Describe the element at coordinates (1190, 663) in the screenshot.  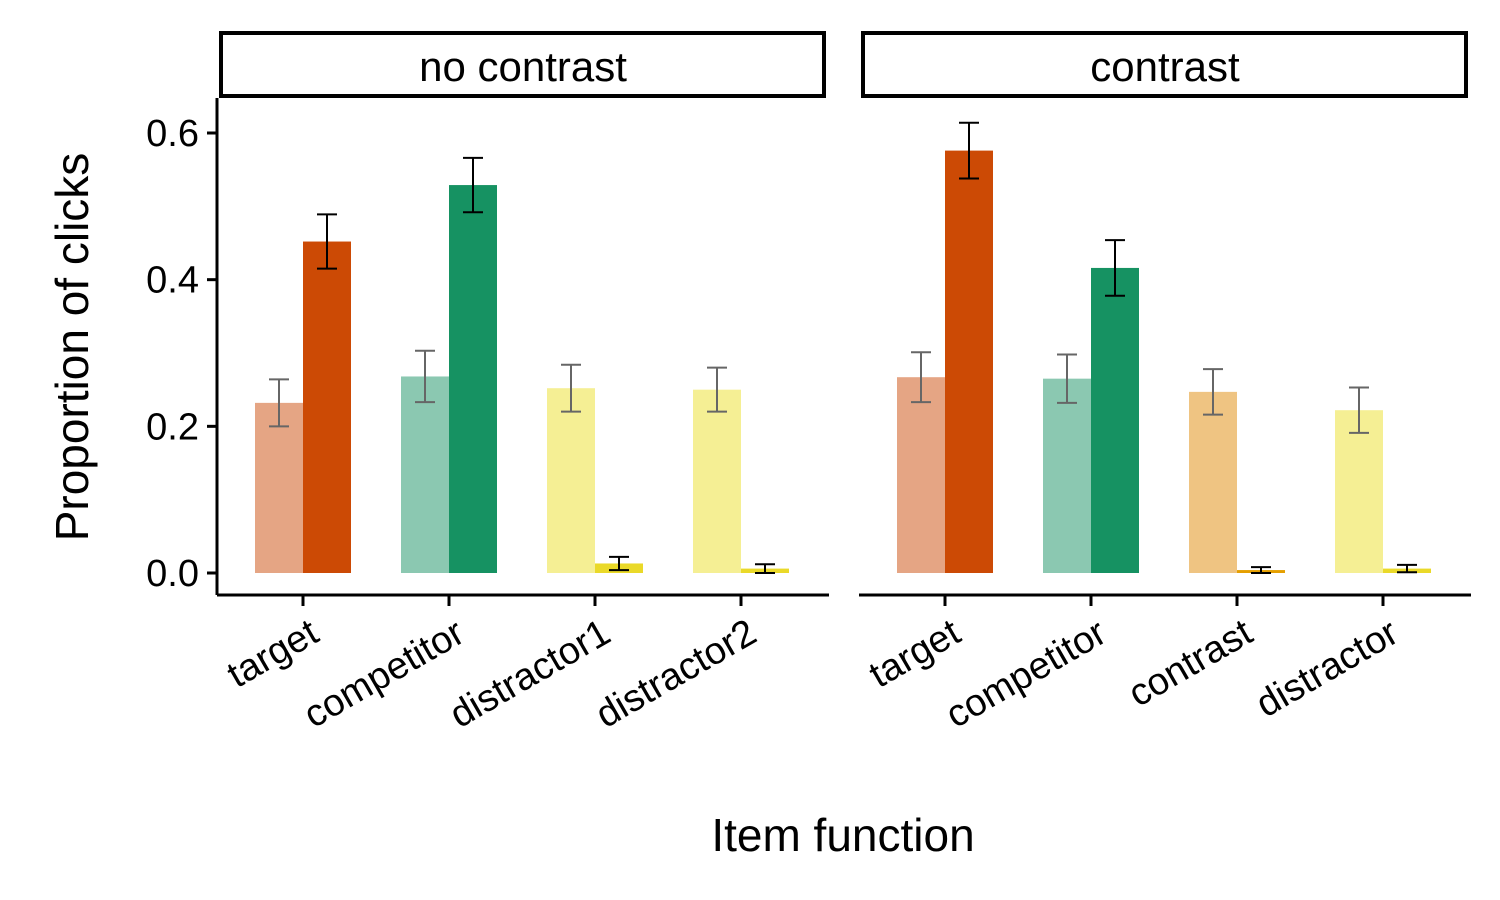
I see `x-tick-label: contrast` at that location.